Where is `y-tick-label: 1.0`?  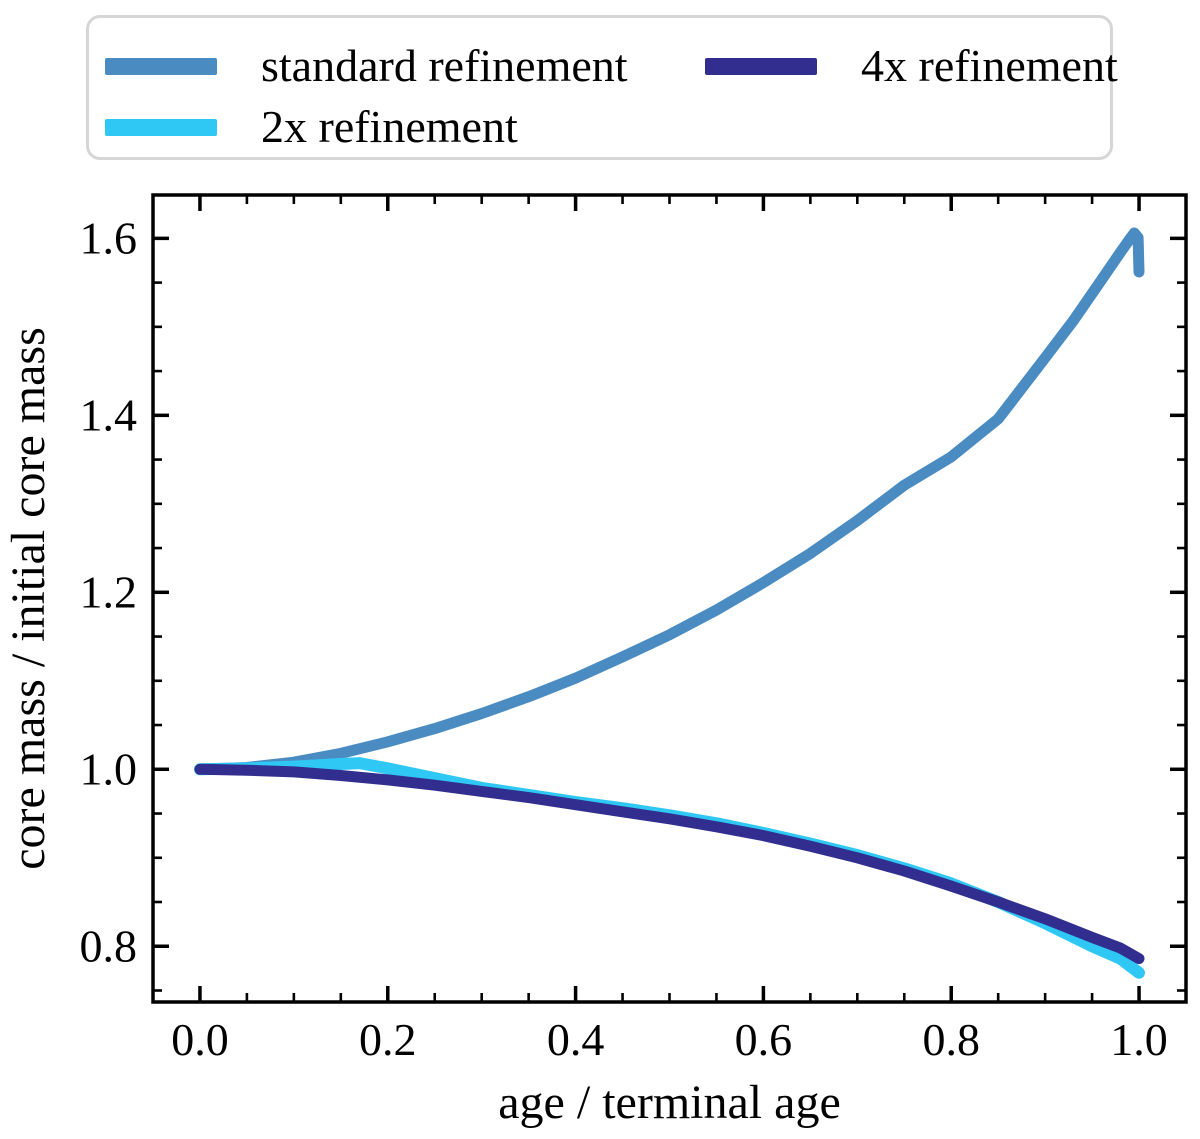 y-tick-label: 1.0 is located at coordinates (109, 768).